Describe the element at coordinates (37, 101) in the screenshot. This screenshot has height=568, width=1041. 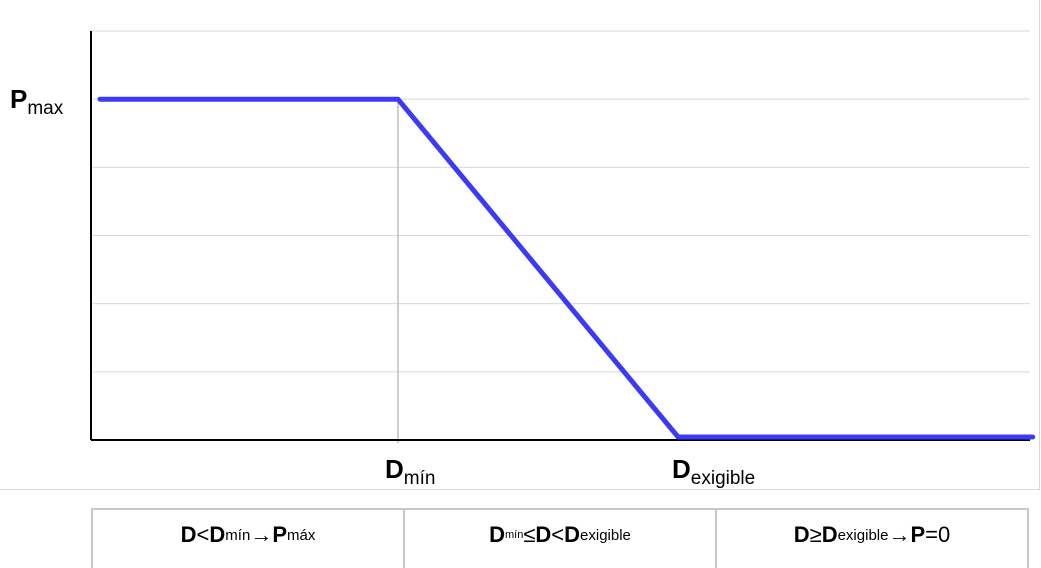
I see `y-tick-label-pmax: Pmax` at that location.